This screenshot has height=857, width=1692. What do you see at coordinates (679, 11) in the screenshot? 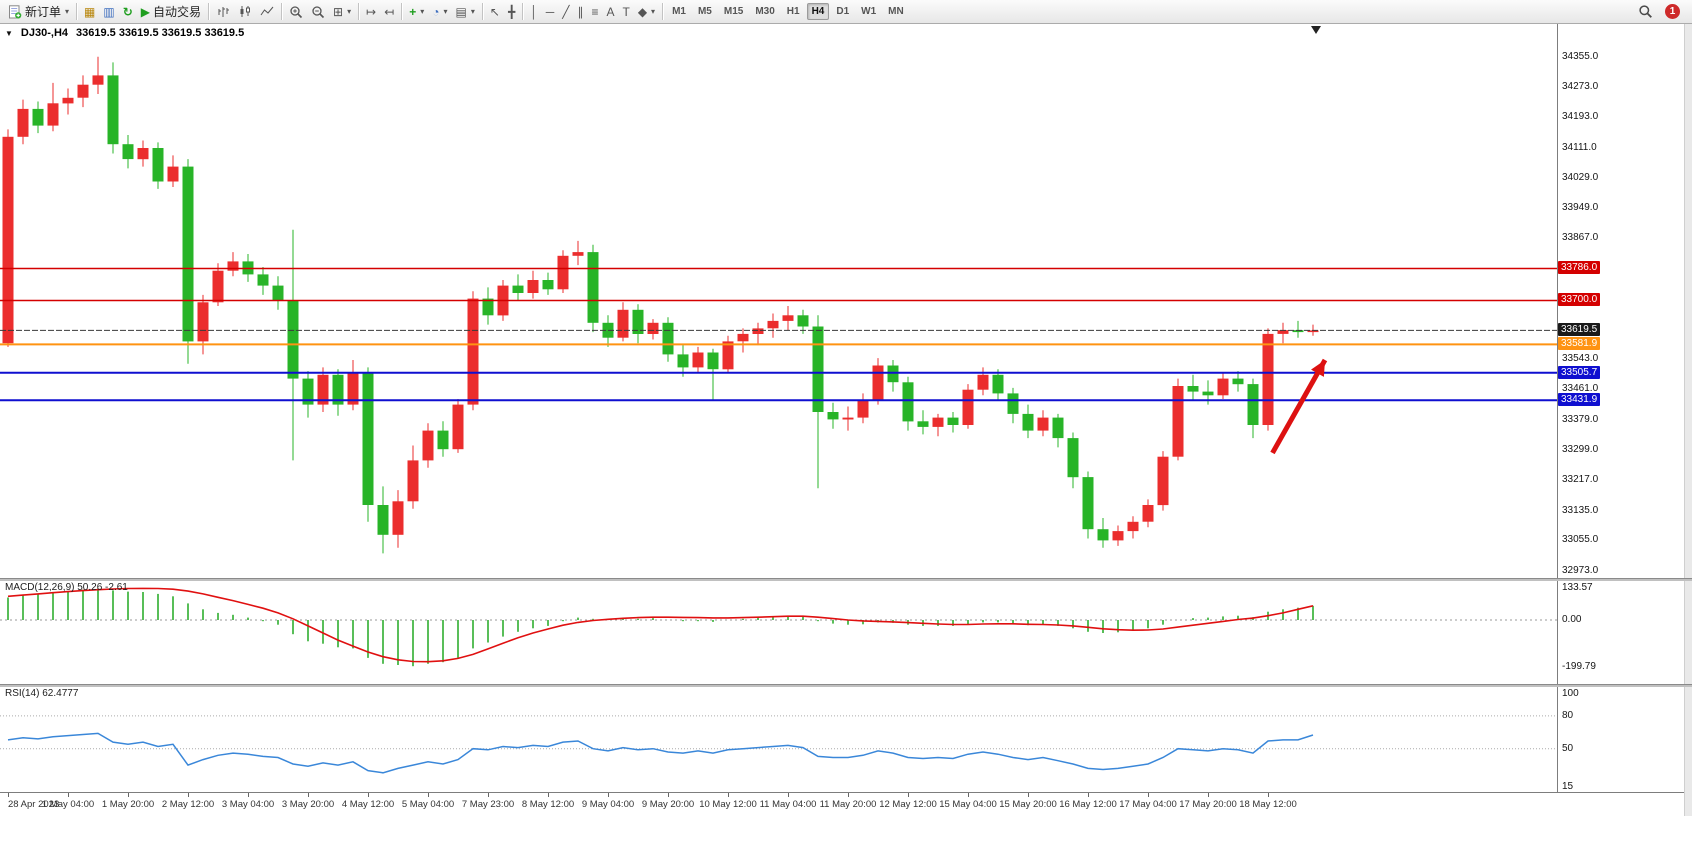
I see `timeframe-m1: M1` at bounding box center [679, 11].